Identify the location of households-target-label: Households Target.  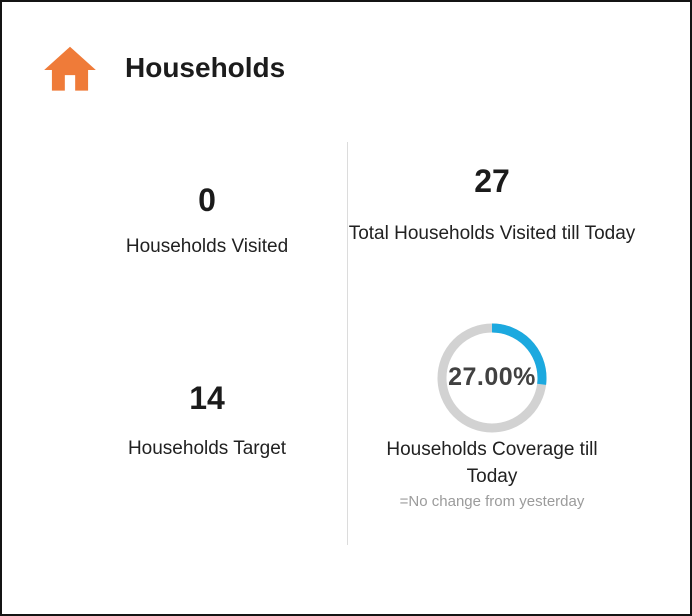
(207, 448).